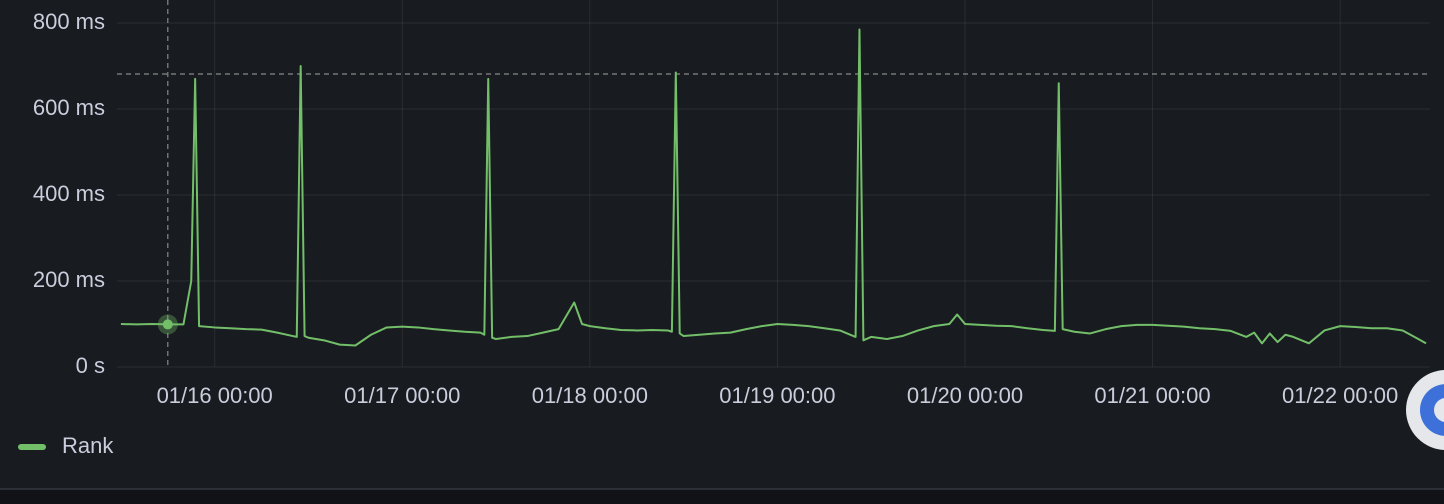 The height and width of the screenshot is (504, 1444). What do you see at coordinates (1439, 410) in the screenshot?
I see `widget-icon-center` at bounding box center [1439, 410].